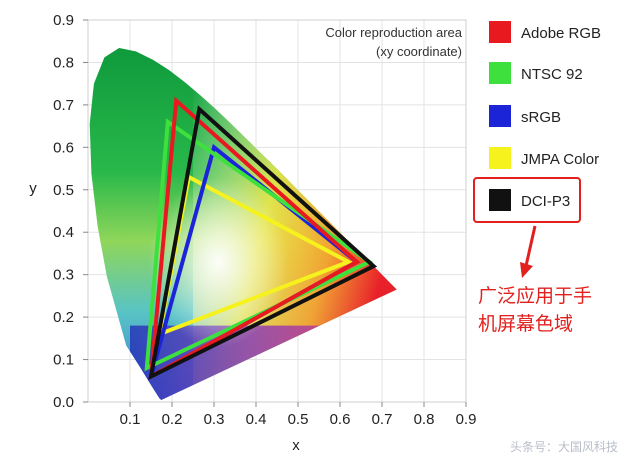 The height and width of the screenshot is (466, 626). What do you see at coordinates (63, 190) in the screenshot?
I see `y-tick-label: 0.5` at bounding box center [63, 190].